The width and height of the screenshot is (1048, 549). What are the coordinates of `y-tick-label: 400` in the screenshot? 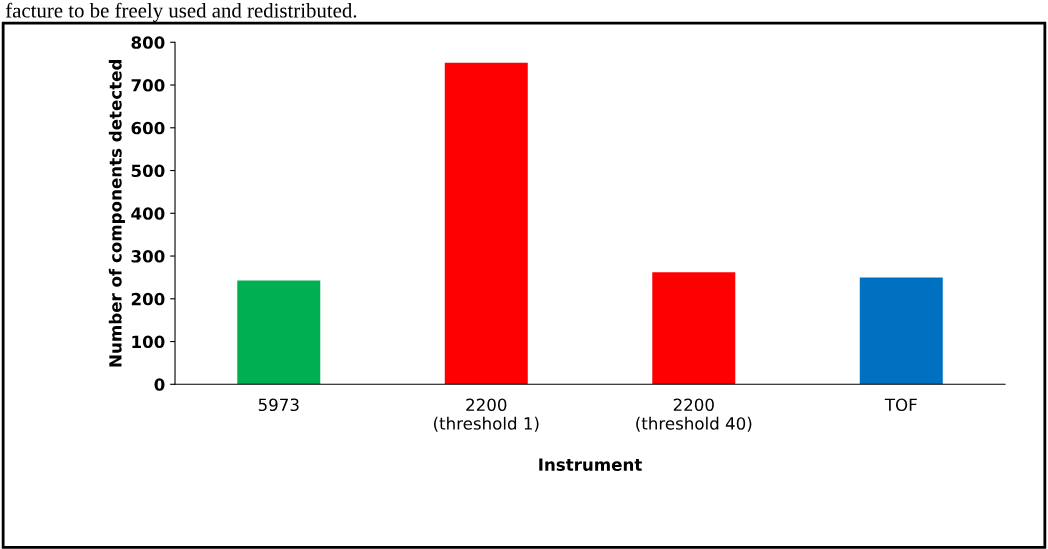 It's located at (148, 213).